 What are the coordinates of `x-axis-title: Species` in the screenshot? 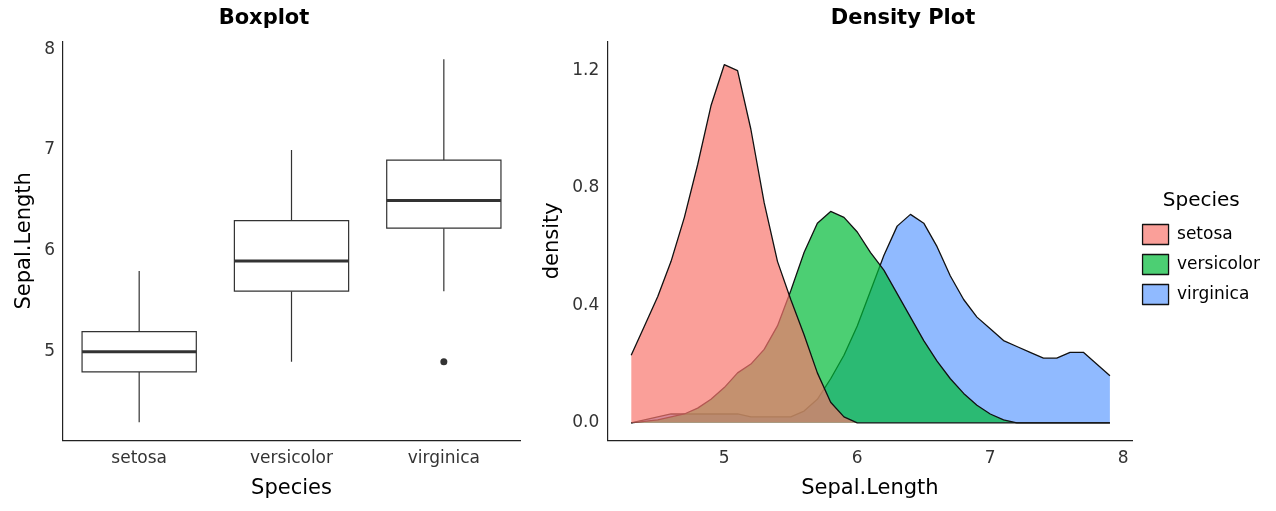 It's located at (291, 486).